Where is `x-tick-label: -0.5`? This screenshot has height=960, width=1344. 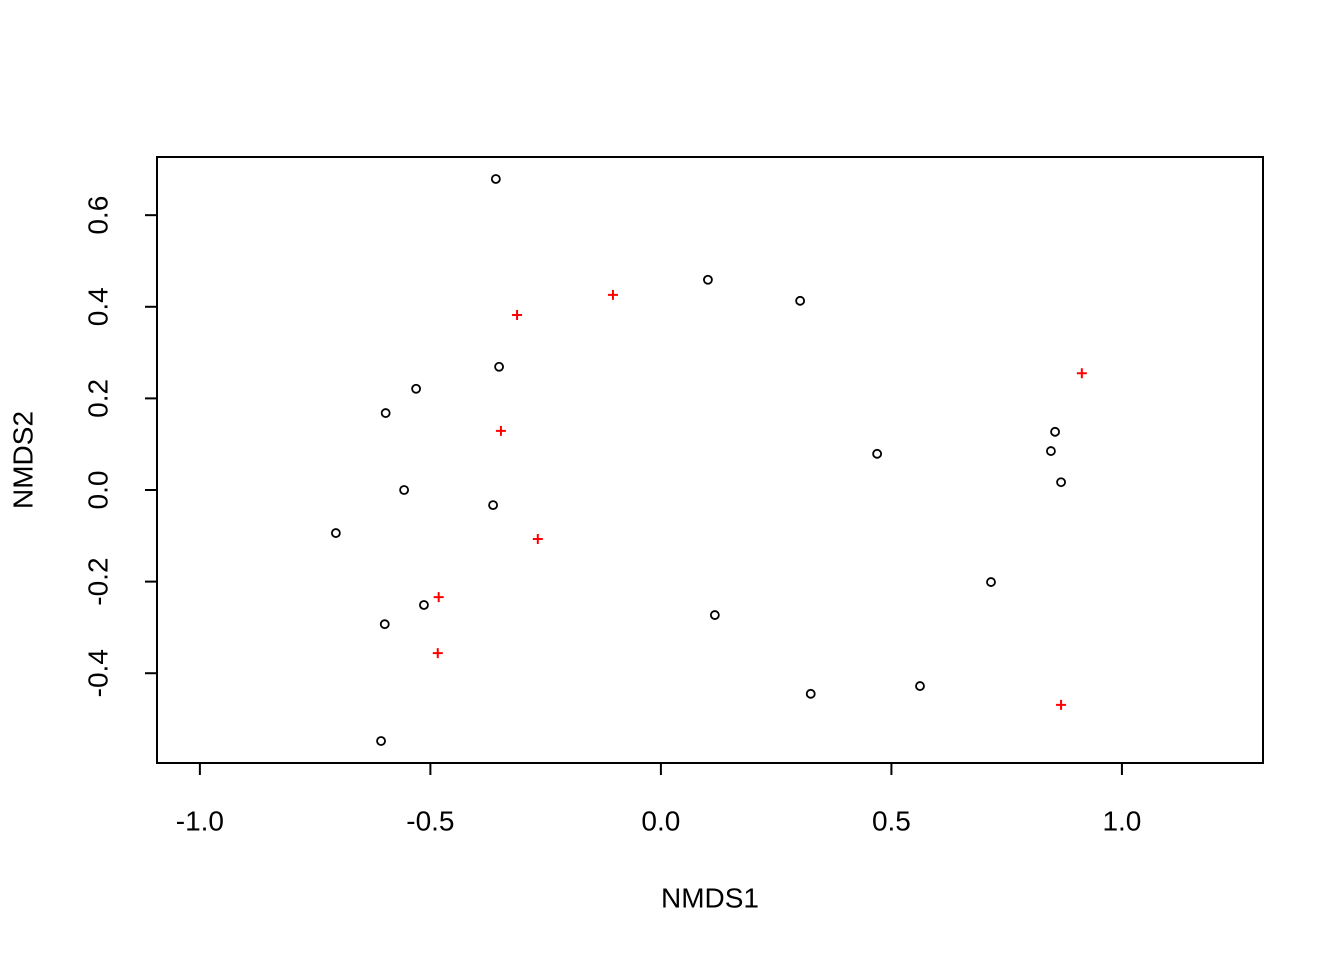
x-tick-label: -0.5 is located at coordinates (430, 820).